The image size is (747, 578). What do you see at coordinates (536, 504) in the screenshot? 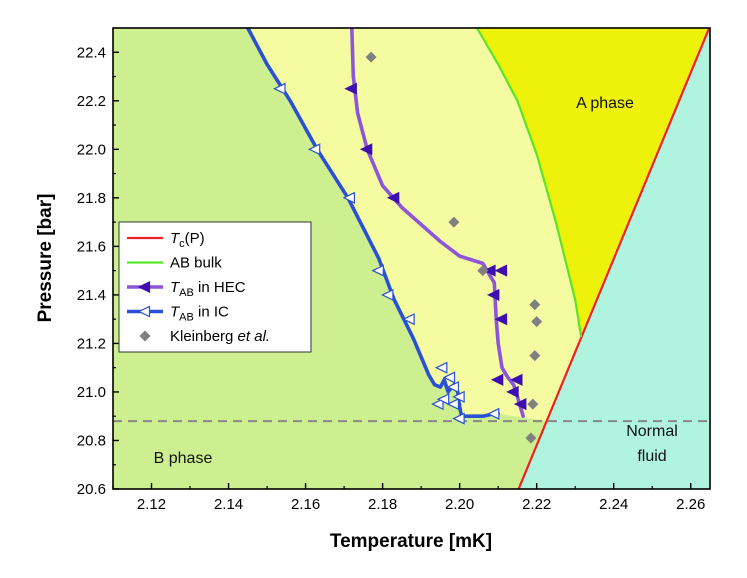
I see `x-tick-label: 2.22` at bounding box center [536, 504].